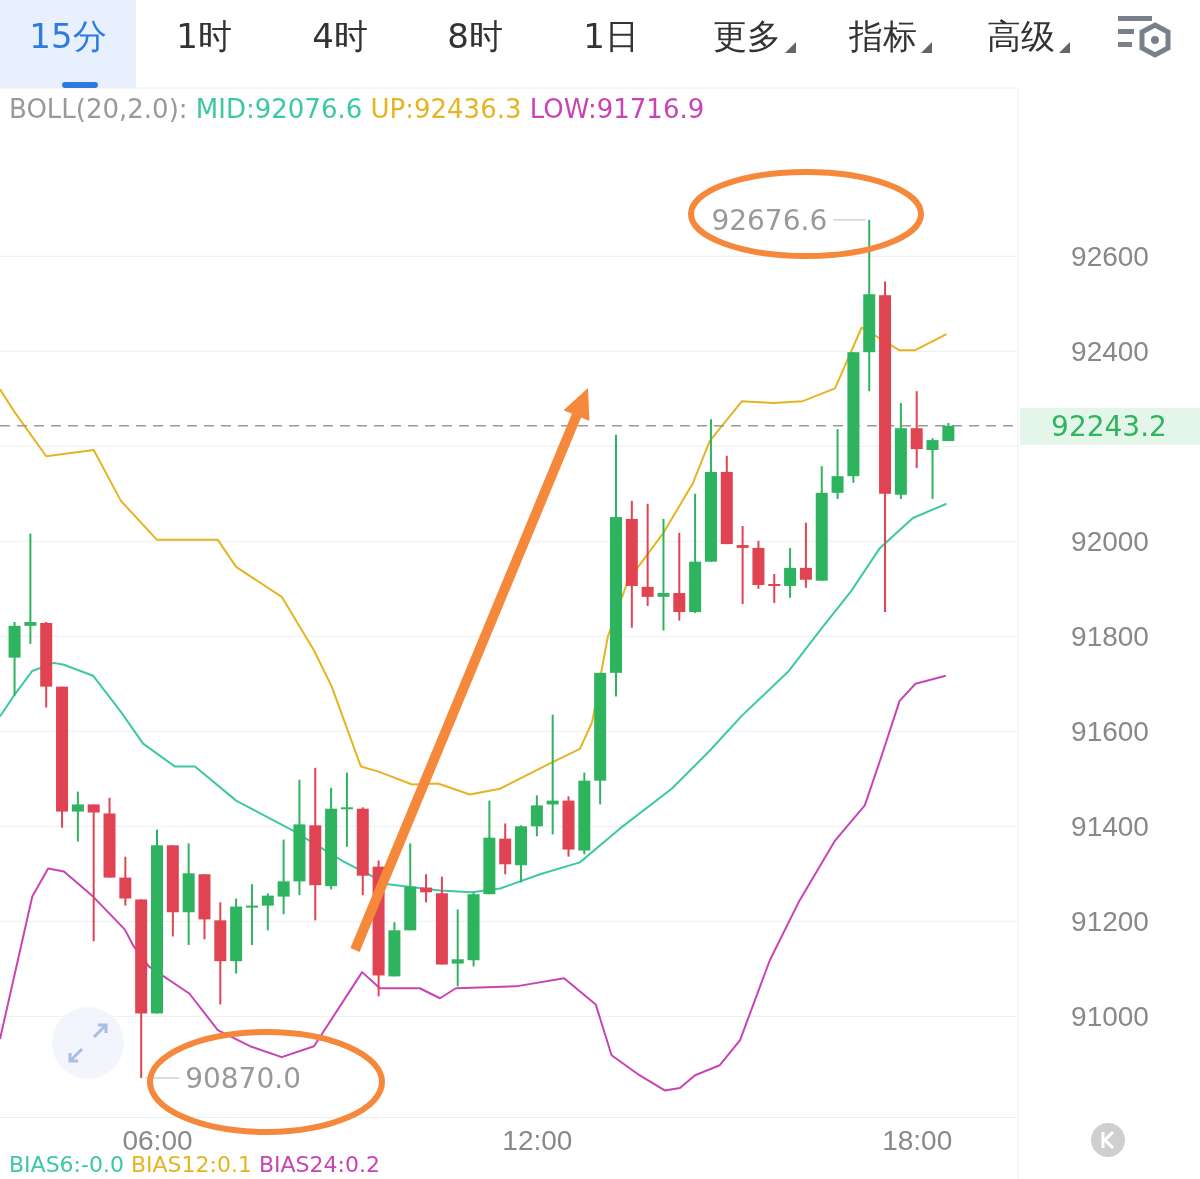 The image size is (1200, 1179). I want to click on annotation: 90870.0, so click(243, 1079).